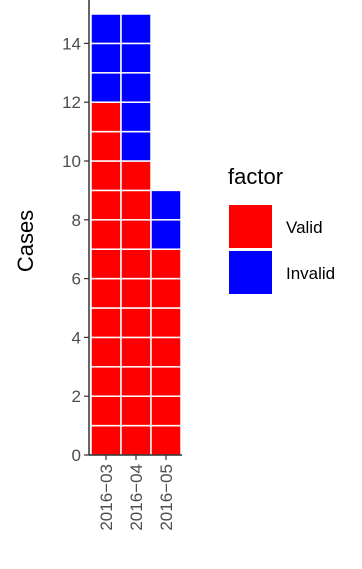 Image resolution: width=362 pixels, height=569 pixels. What do you see at coordinates (310, 273) in the screenshot?
I see `legend-label-invalid: Invalid` at bounding box center [310, 273].